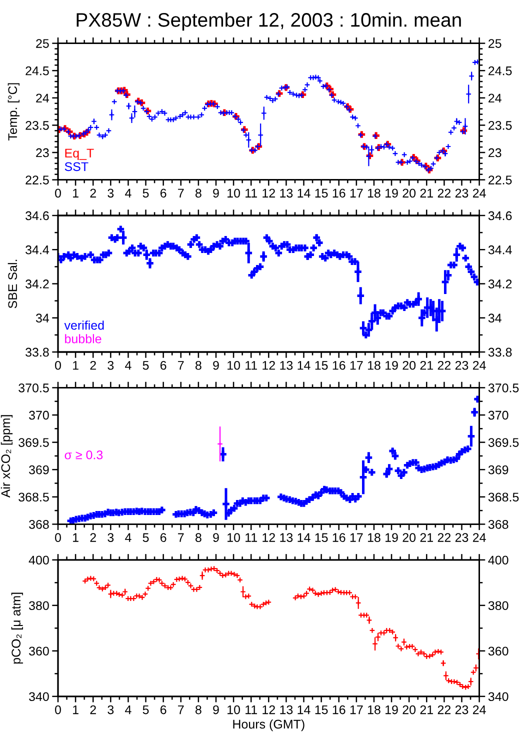 The height and width of the screenshot is (739, 529). Describe the element at coordinates (39, 415) in the screenshot. I see `y-tick-label: 370` at that location.